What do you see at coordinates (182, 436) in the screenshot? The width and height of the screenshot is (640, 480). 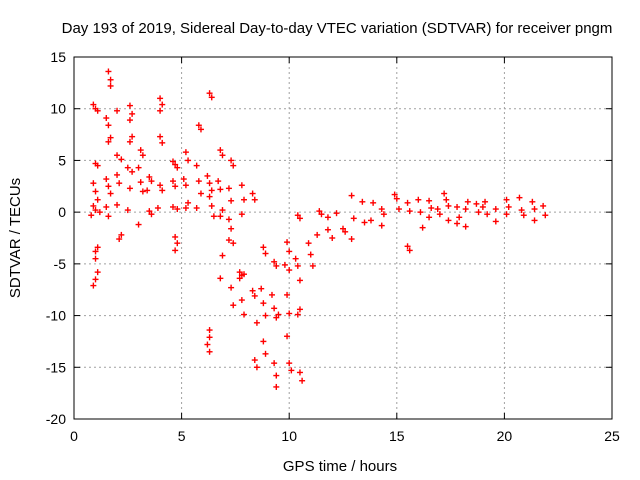 I see `x-tick-label: 5` at bounding box center [182, 436].